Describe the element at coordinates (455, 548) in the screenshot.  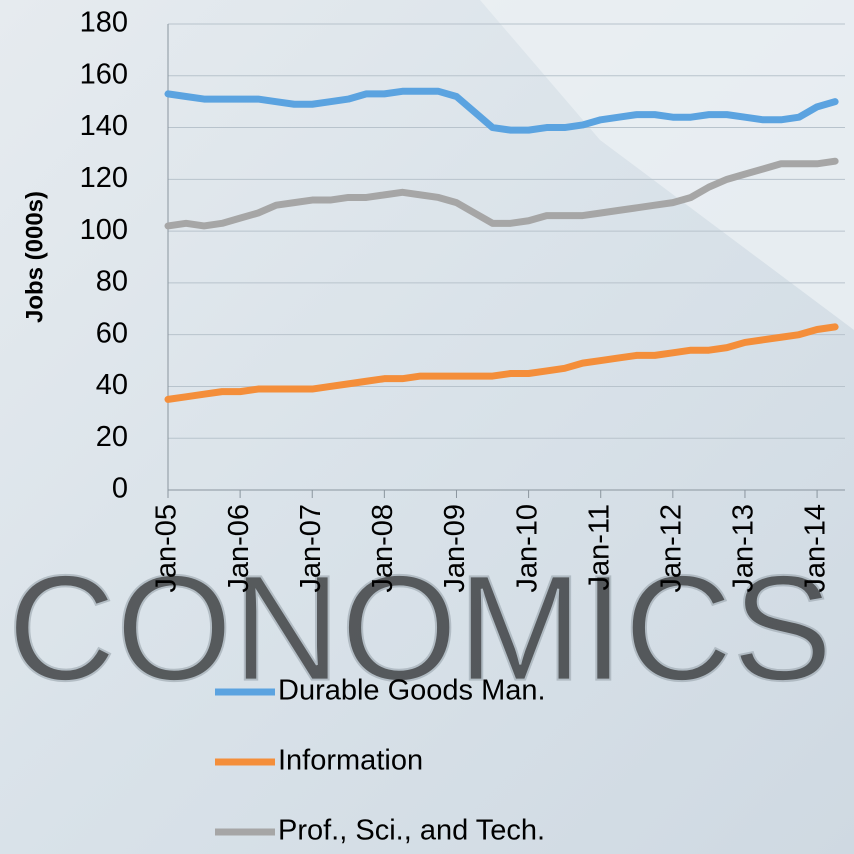
I see `x-tick-label: Jan-09` at that location.